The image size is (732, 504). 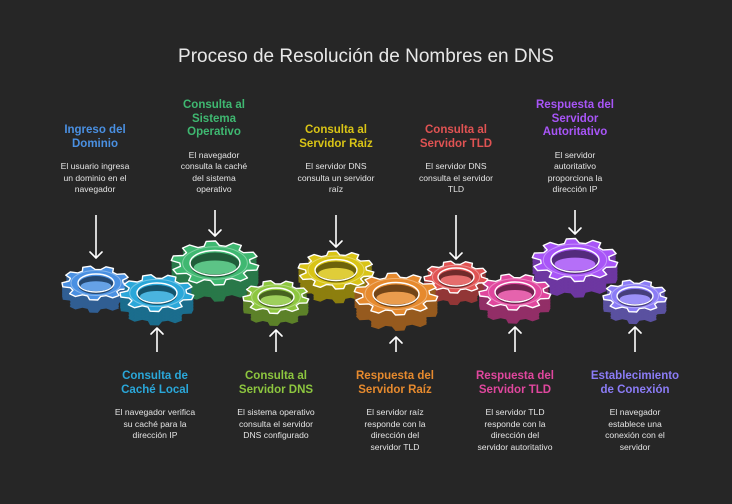 I want to click on step-title-line: Autoritativo, so click(x=575, y=132).